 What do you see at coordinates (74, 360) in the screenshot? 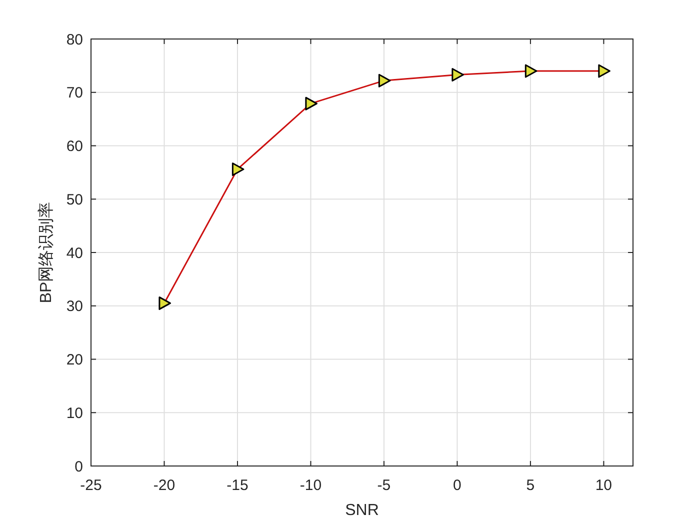
I see `y-tick-label: 20` at bounding box center [74, 360].